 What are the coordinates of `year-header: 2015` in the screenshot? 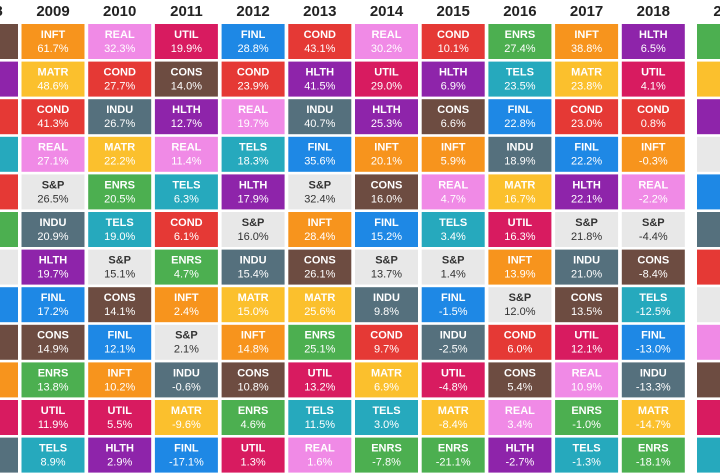 It's located at (453, 11).